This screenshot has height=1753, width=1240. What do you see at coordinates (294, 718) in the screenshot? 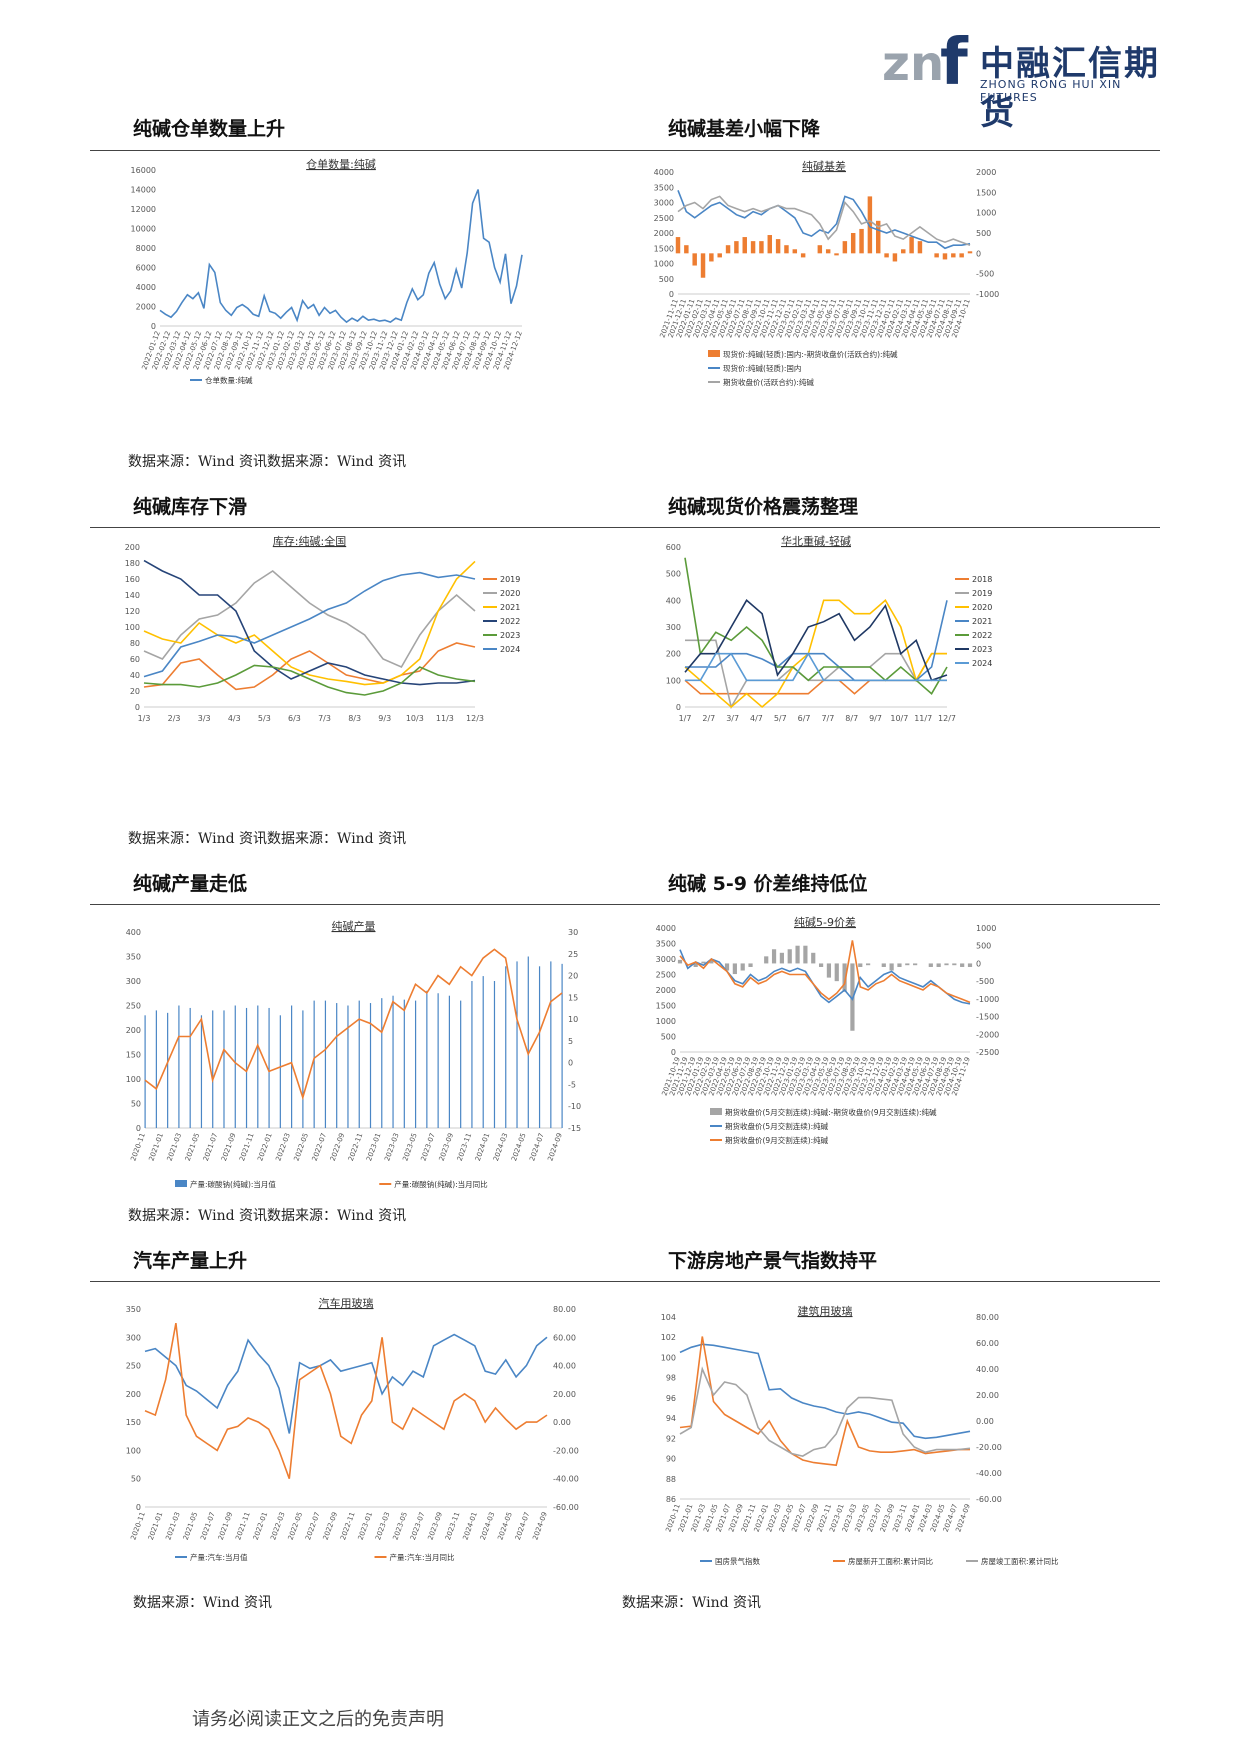
I see `x-tick-label: 6/3` at bounding box center [294, 718].